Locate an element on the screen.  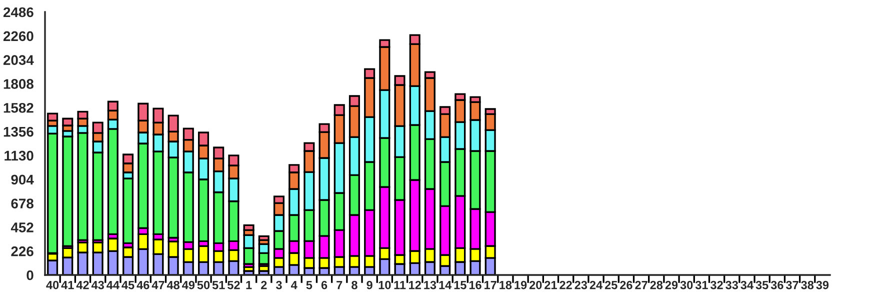
x-tick-label: 22 is located at coordinates (566, 285).